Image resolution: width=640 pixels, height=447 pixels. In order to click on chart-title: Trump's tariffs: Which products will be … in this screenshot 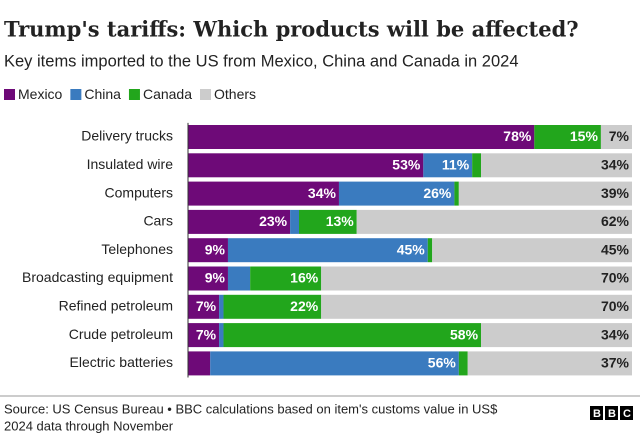, I will do `click(291, 29)`.